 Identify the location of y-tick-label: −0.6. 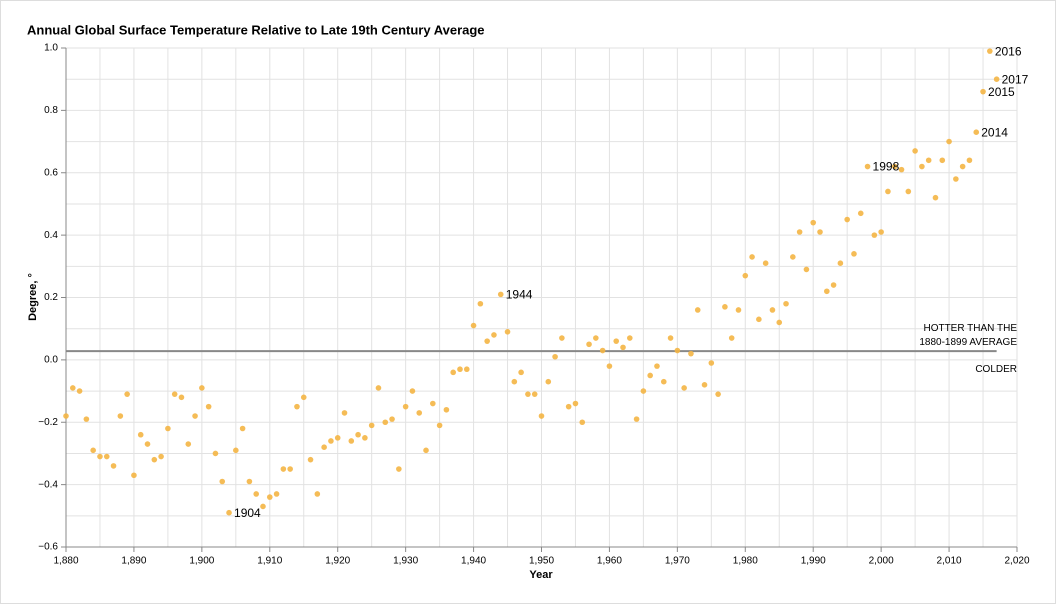
(48, 547).